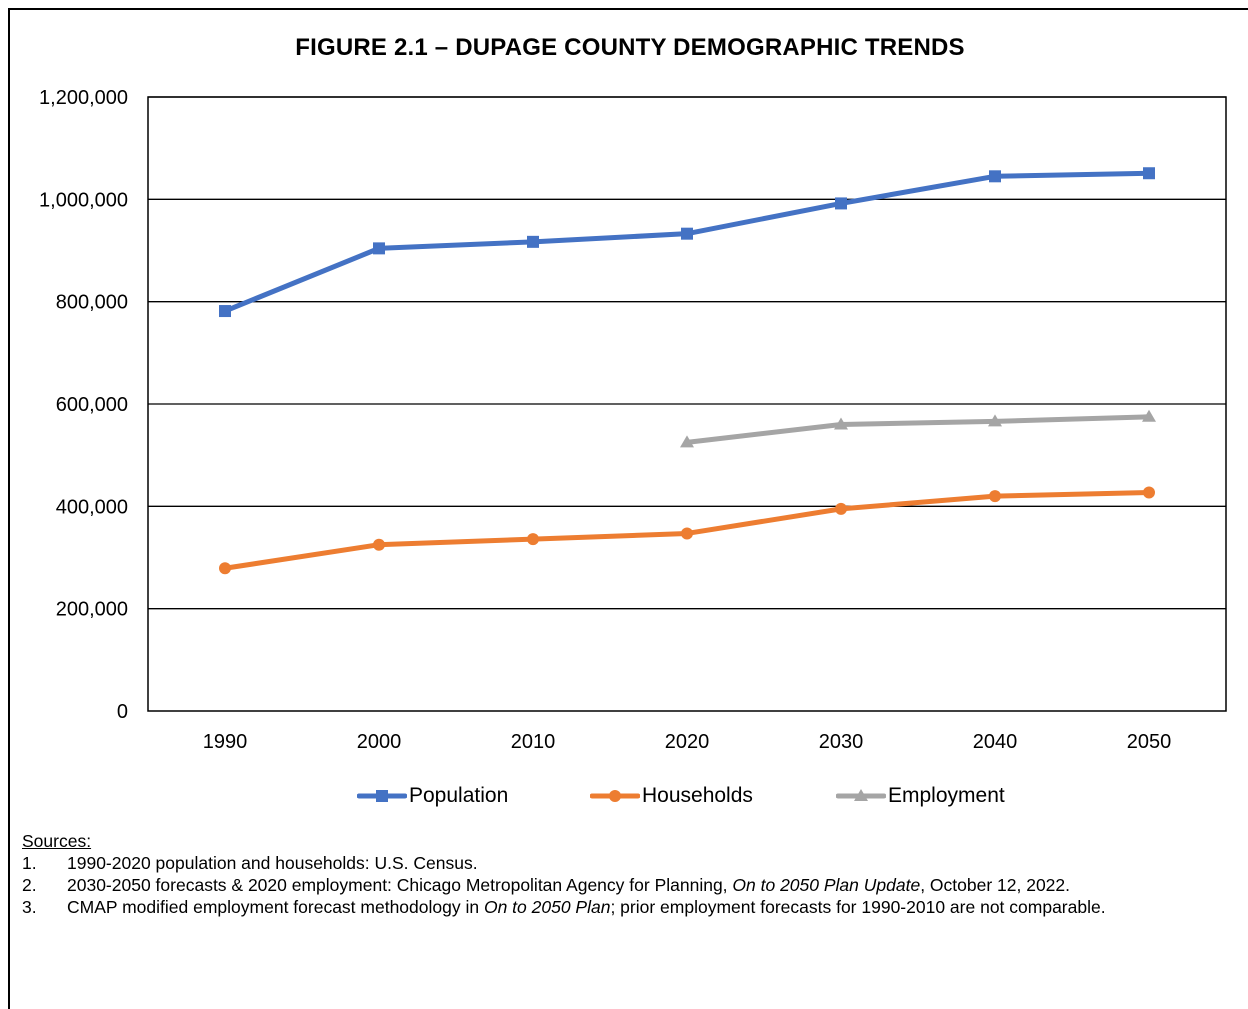 Image resolution: width=1248 pixels, height=1009 pixels. What do you see at coordinates (628, 9) in the screenshot?
I see `frame-top-border` at bounding box center [628, 9].